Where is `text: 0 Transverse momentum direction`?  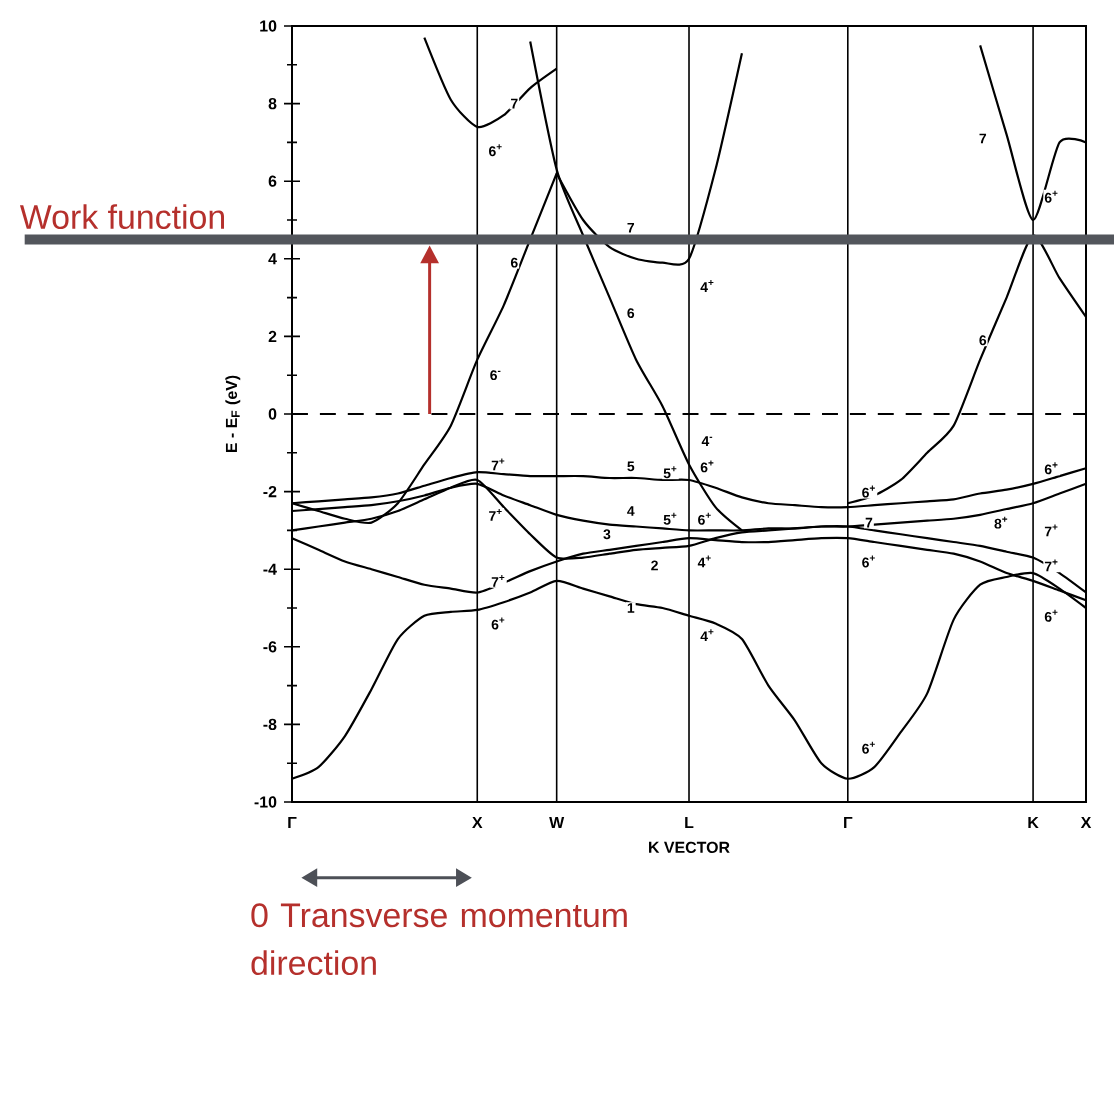
text: 0 Transverse momentum direction is located at coordinates (439, 939).